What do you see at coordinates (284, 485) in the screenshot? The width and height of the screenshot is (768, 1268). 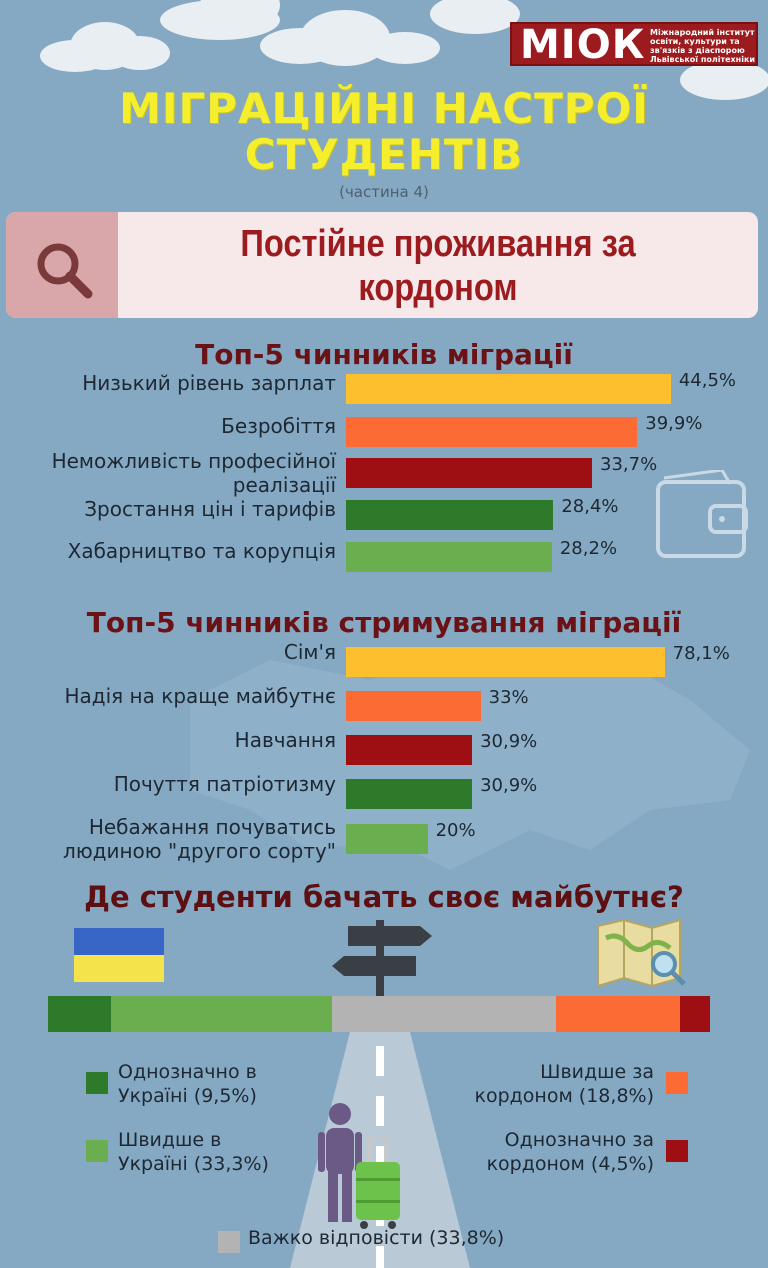 I see `bar-category-line: реалізації` at bounding box center [284, 485].